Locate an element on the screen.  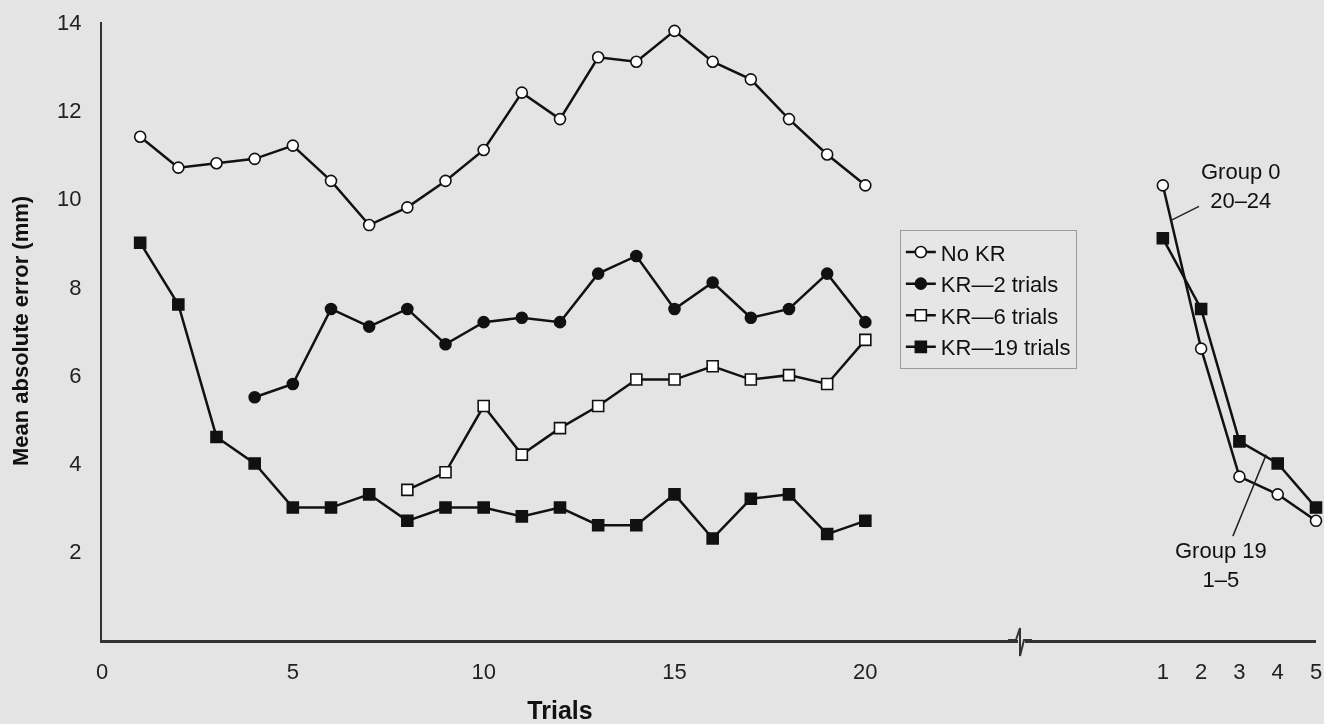
x-axis-title: Trials is located at coordinates (560, 710).